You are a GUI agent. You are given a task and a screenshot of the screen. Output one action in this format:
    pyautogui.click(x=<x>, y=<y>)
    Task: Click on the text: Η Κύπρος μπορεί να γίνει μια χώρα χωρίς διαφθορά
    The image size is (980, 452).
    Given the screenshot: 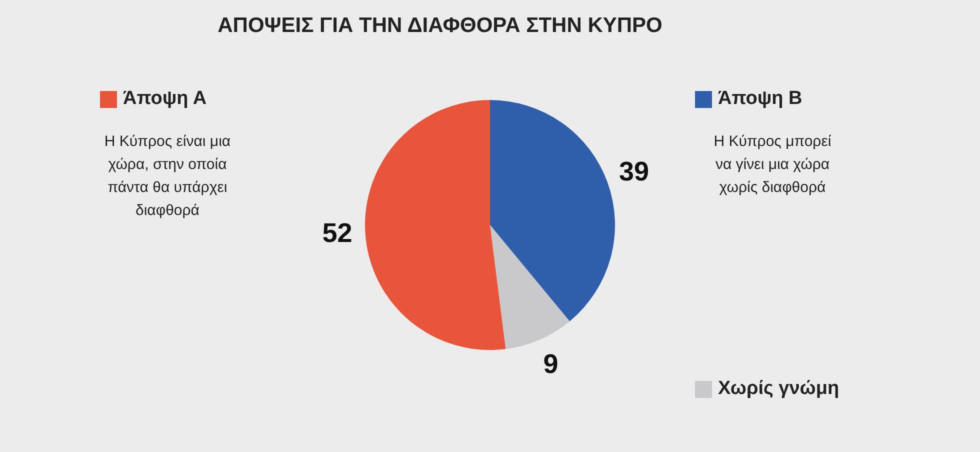 What is the action you would take?
    pyautogui.click(x=772, y=165)
    